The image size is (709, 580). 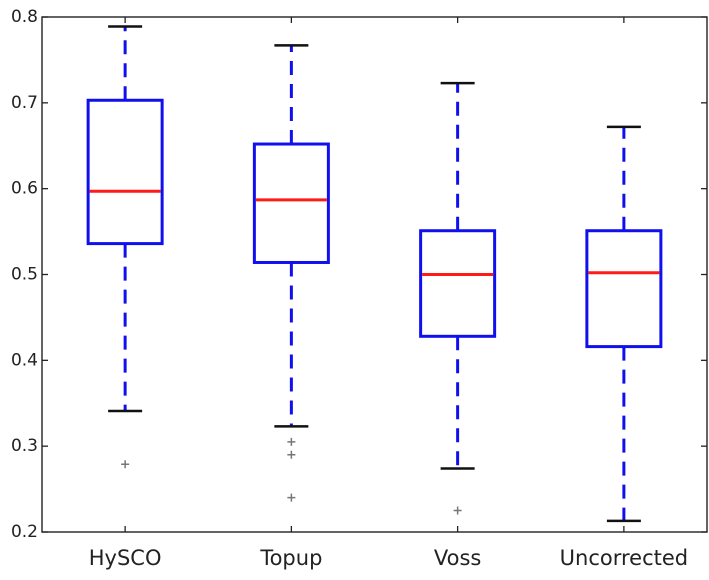 I want to click on y-tick-label: 0.7, so click(x=24, y=103).